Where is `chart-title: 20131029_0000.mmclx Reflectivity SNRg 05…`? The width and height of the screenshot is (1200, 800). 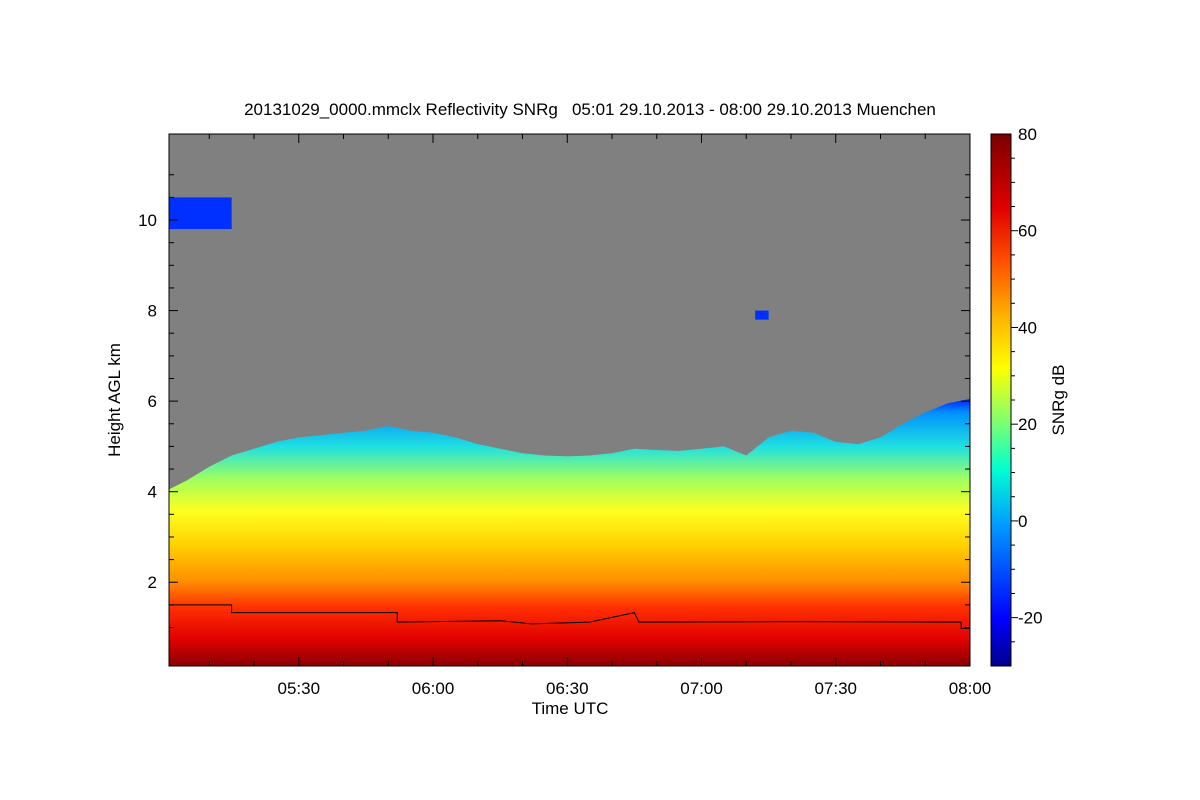
chart-title: 20131029_0000.mmclx Reflectivity SNRg 05… is located at coordinates (590, 109).